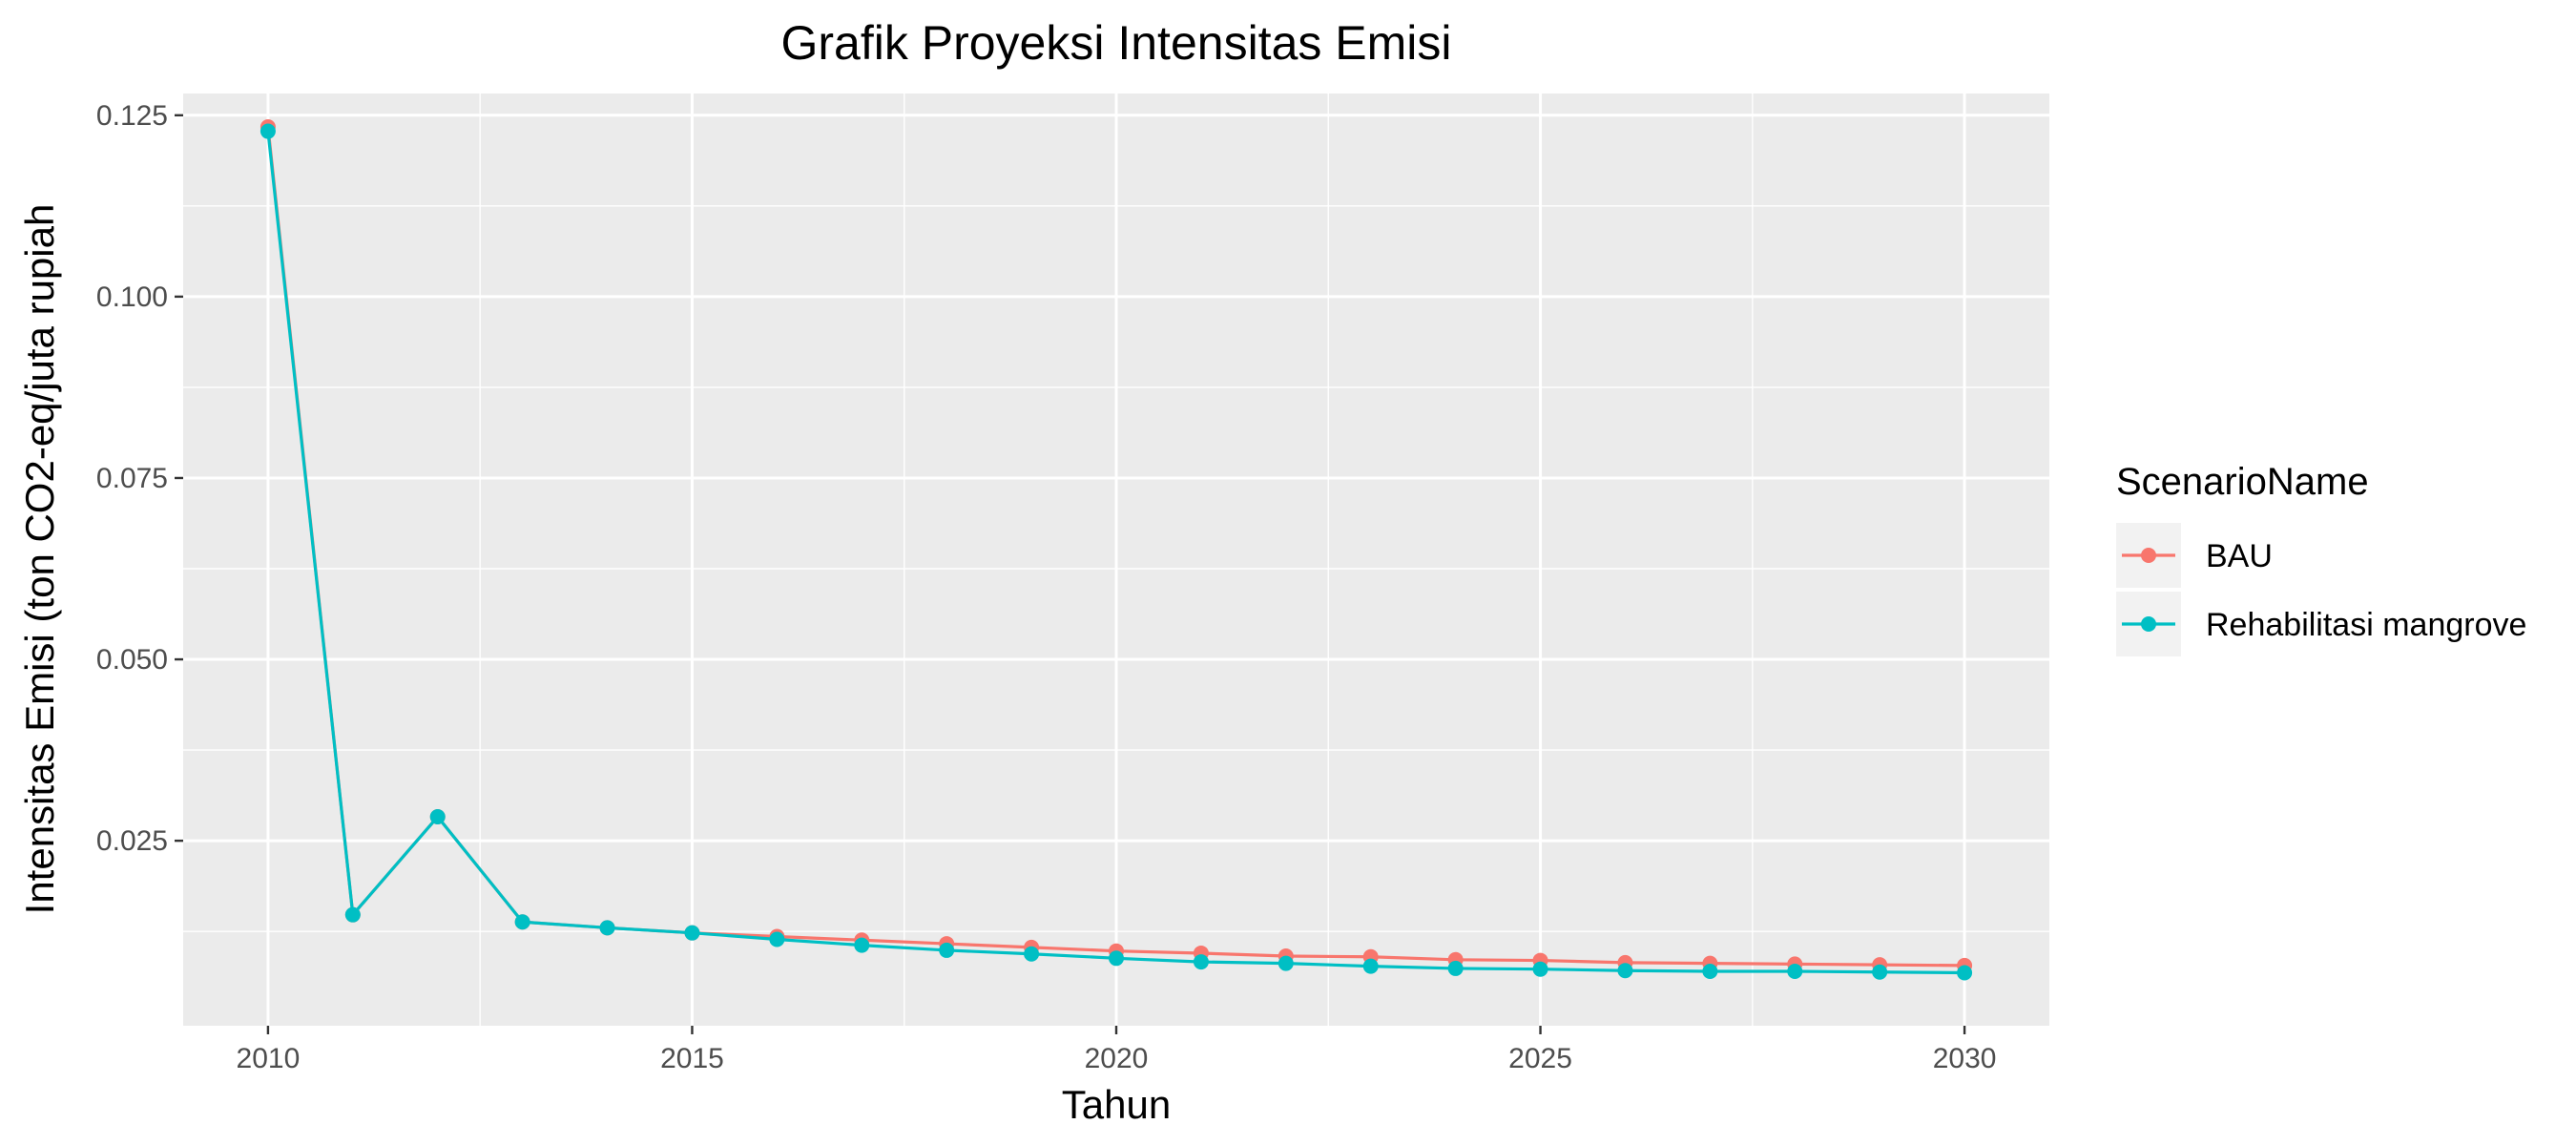  Describe the element at coordinates (2366, 625) in the screenshot. I see `legend-label: Rehabilitasi mangrove` at that location.